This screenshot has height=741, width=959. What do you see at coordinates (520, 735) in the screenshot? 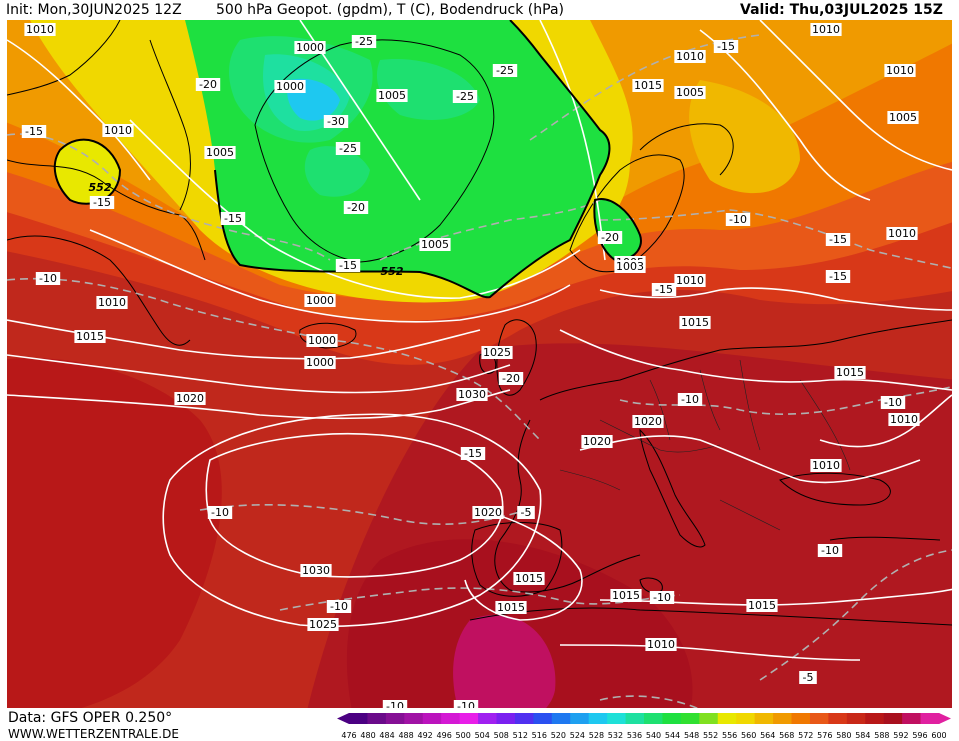
I see `colorbar-tick-label: 512` at bounding box center [520, 735].